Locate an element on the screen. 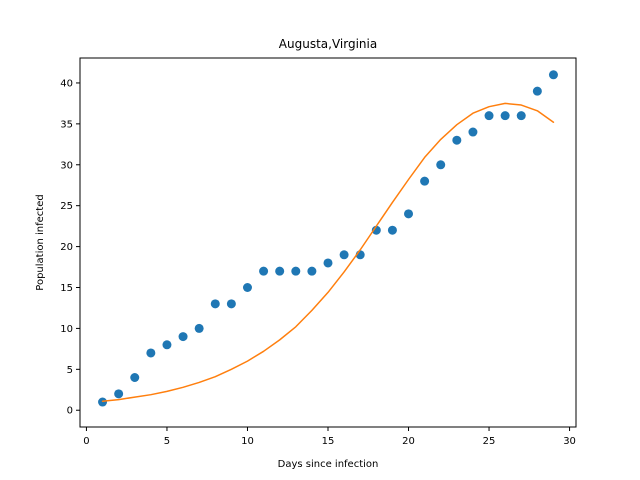 The width and height of the screenshot is (640, 480). y-tick-label: 5 is located at coordinates (70, 370).